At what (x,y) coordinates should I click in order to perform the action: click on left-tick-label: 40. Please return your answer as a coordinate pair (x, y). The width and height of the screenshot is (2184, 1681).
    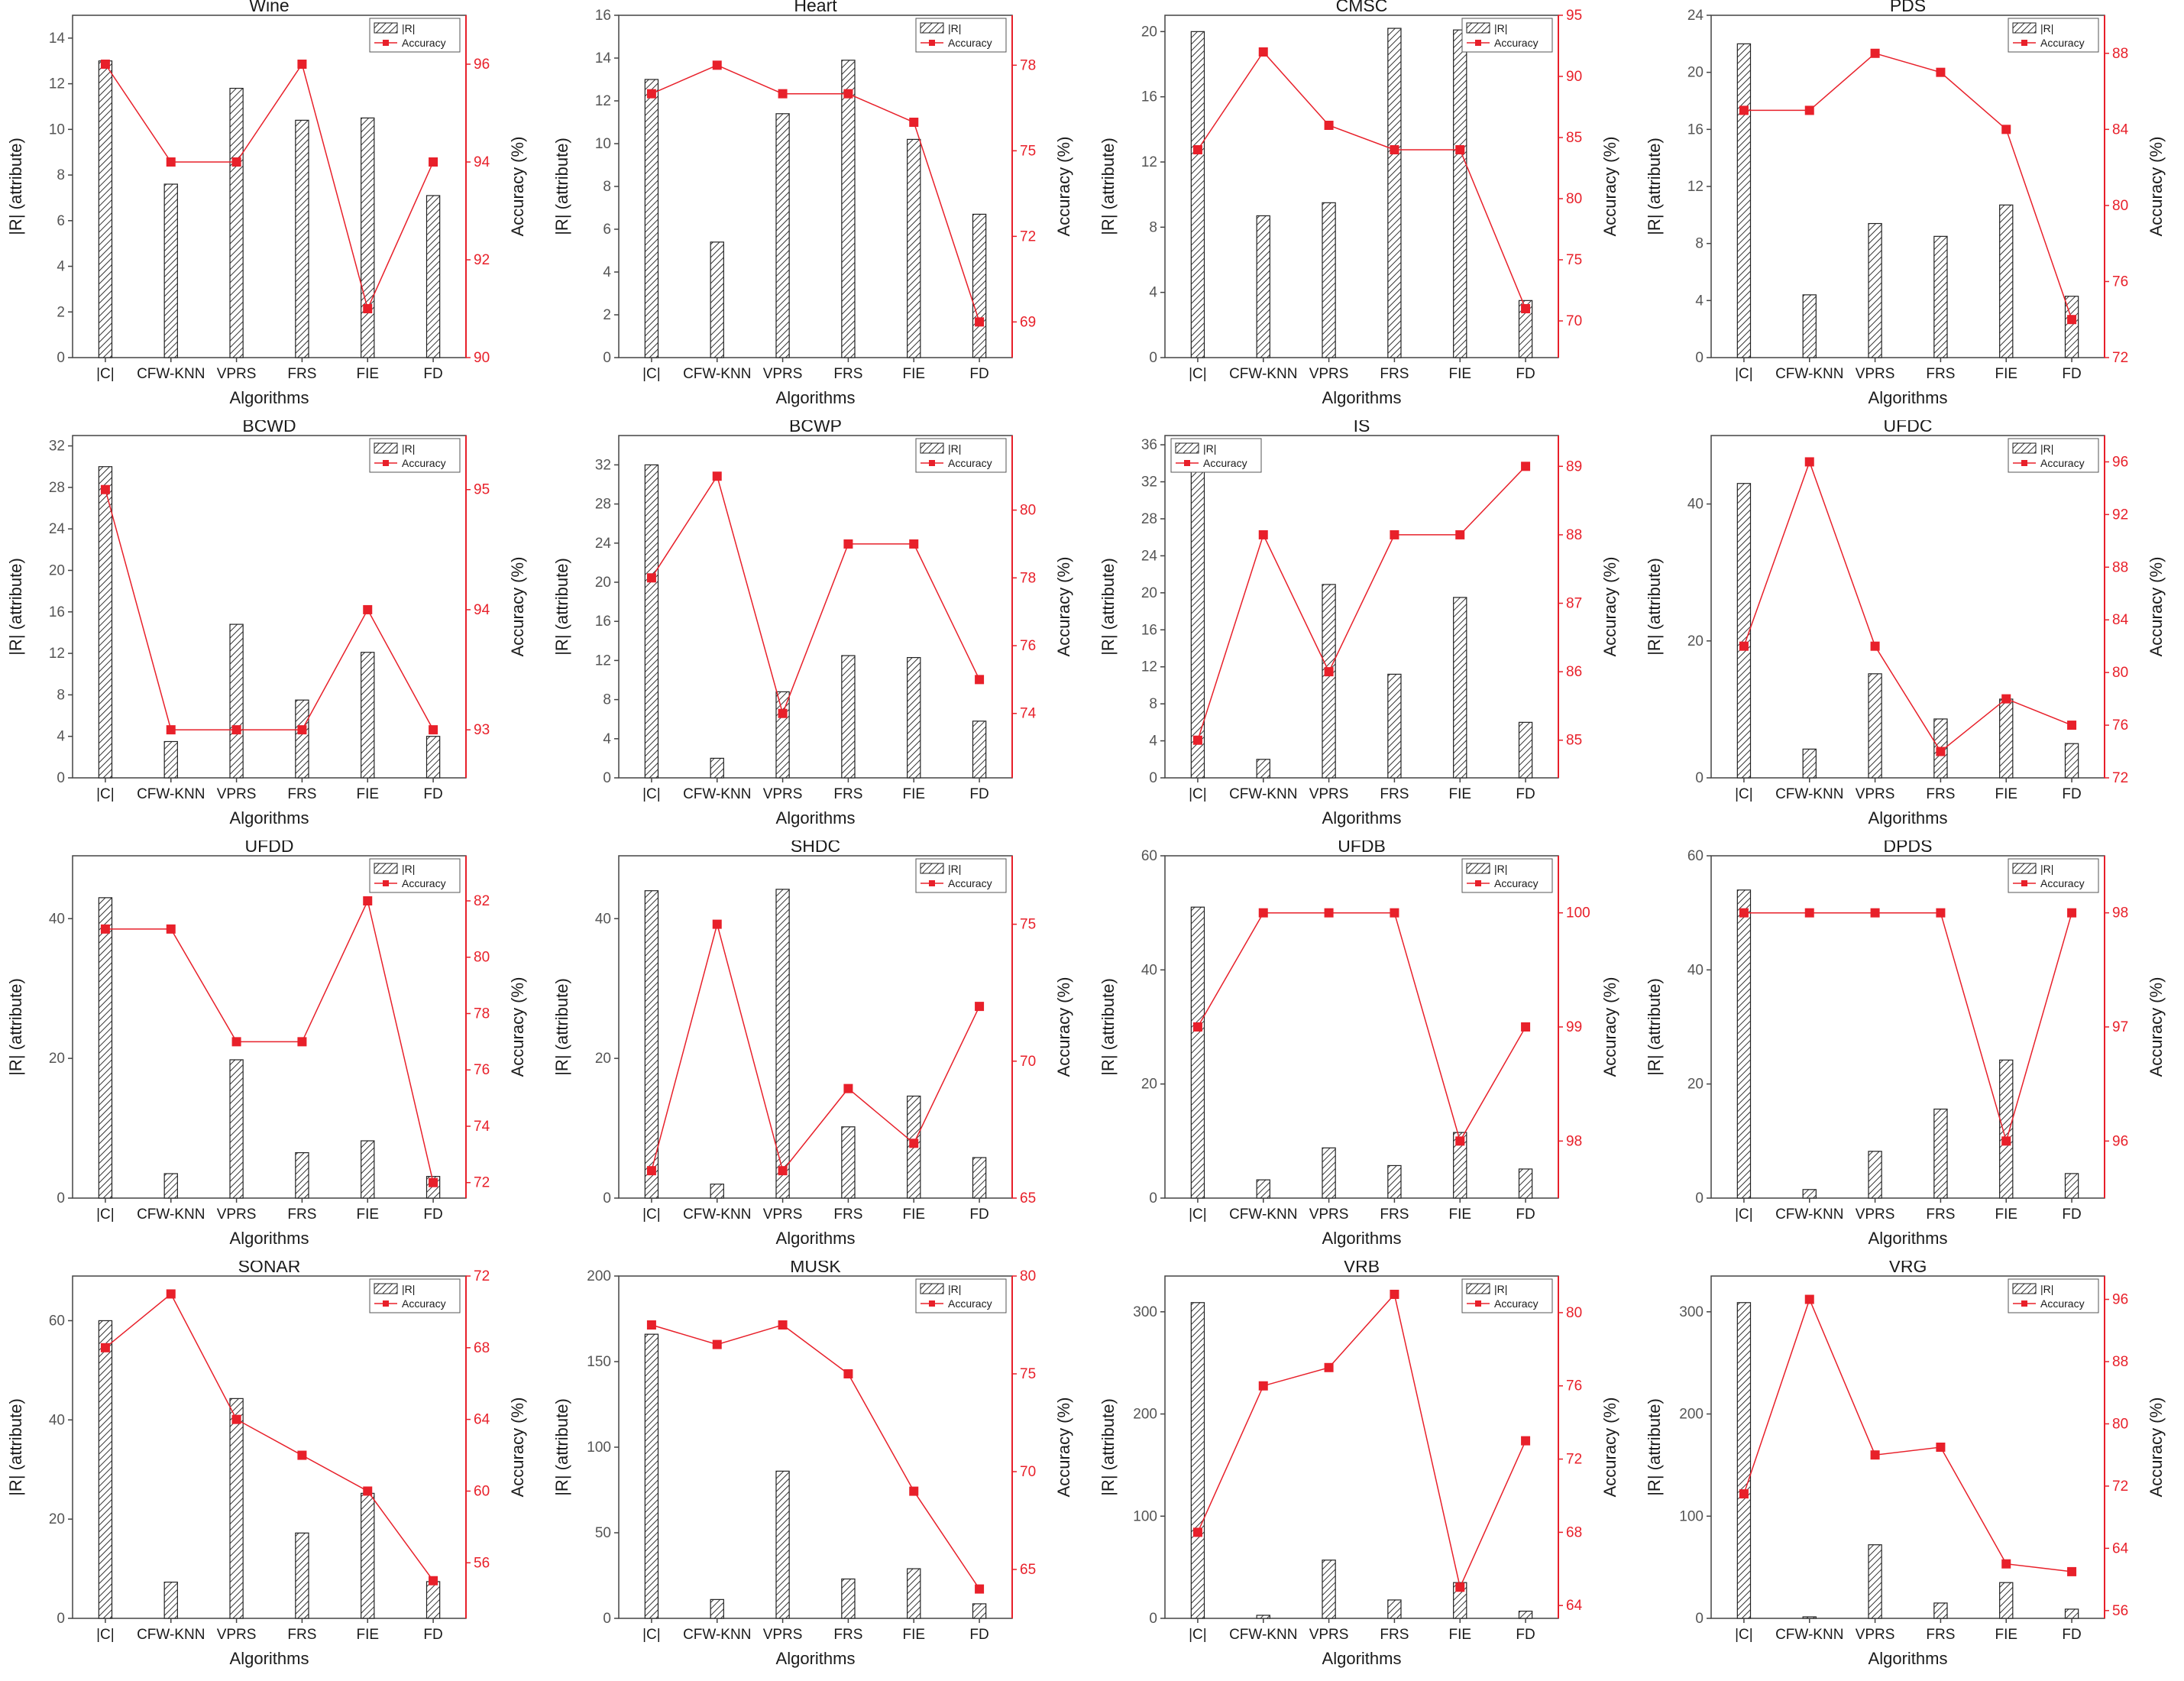
    Looking at the image, I should click on (1696, 970).